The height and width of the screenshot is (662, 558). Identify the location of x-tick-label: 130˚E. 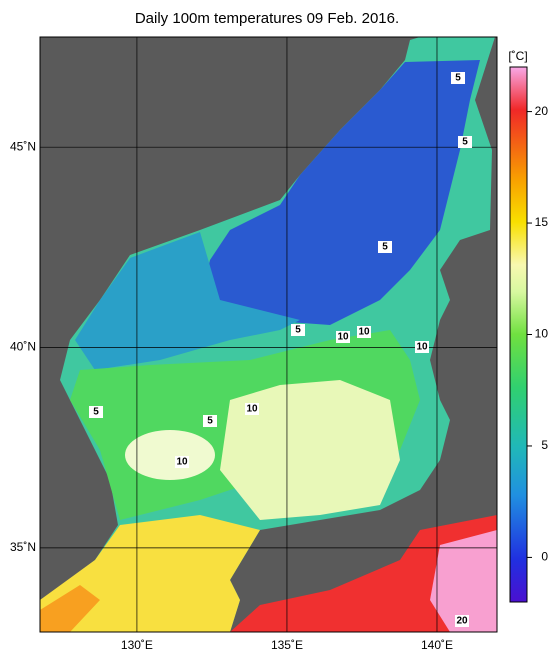
(137, 645).